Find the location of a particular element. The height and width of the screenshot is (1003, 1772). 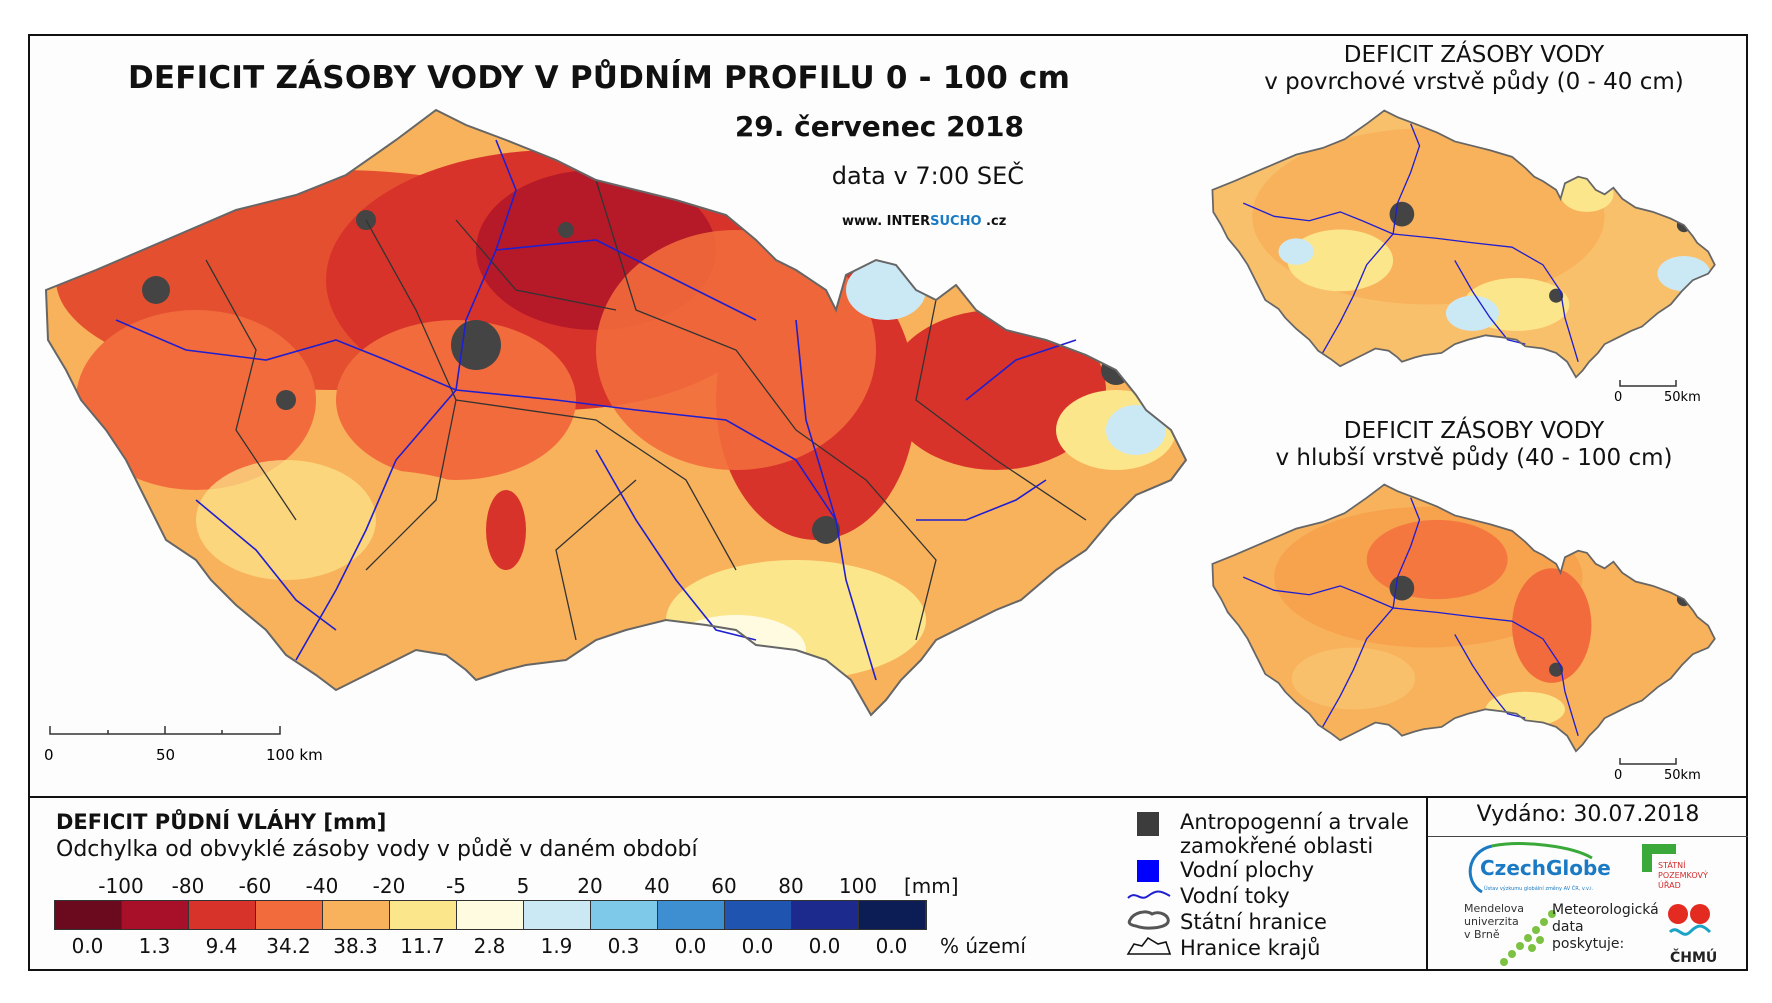

inset-bottom-scale-50: 50km is located at coordinates (1682, 775).